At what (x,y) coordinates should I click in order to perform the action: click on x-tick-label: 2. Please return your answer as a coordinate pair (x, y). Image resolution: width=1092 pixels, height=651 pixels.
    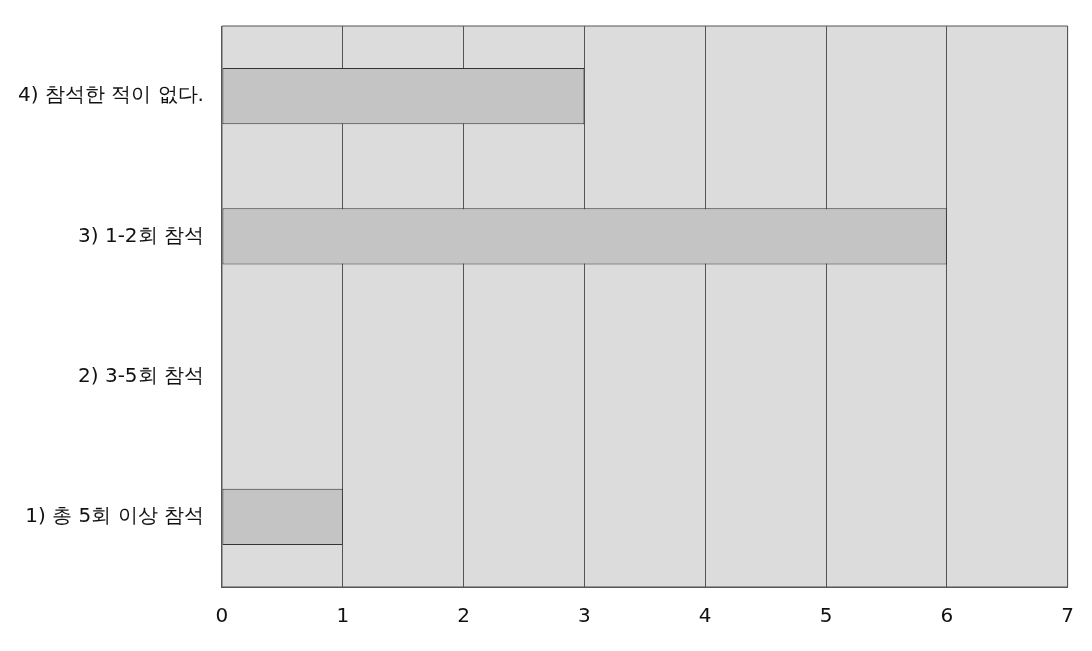
    Looking at the image, I should click on (463, 615).